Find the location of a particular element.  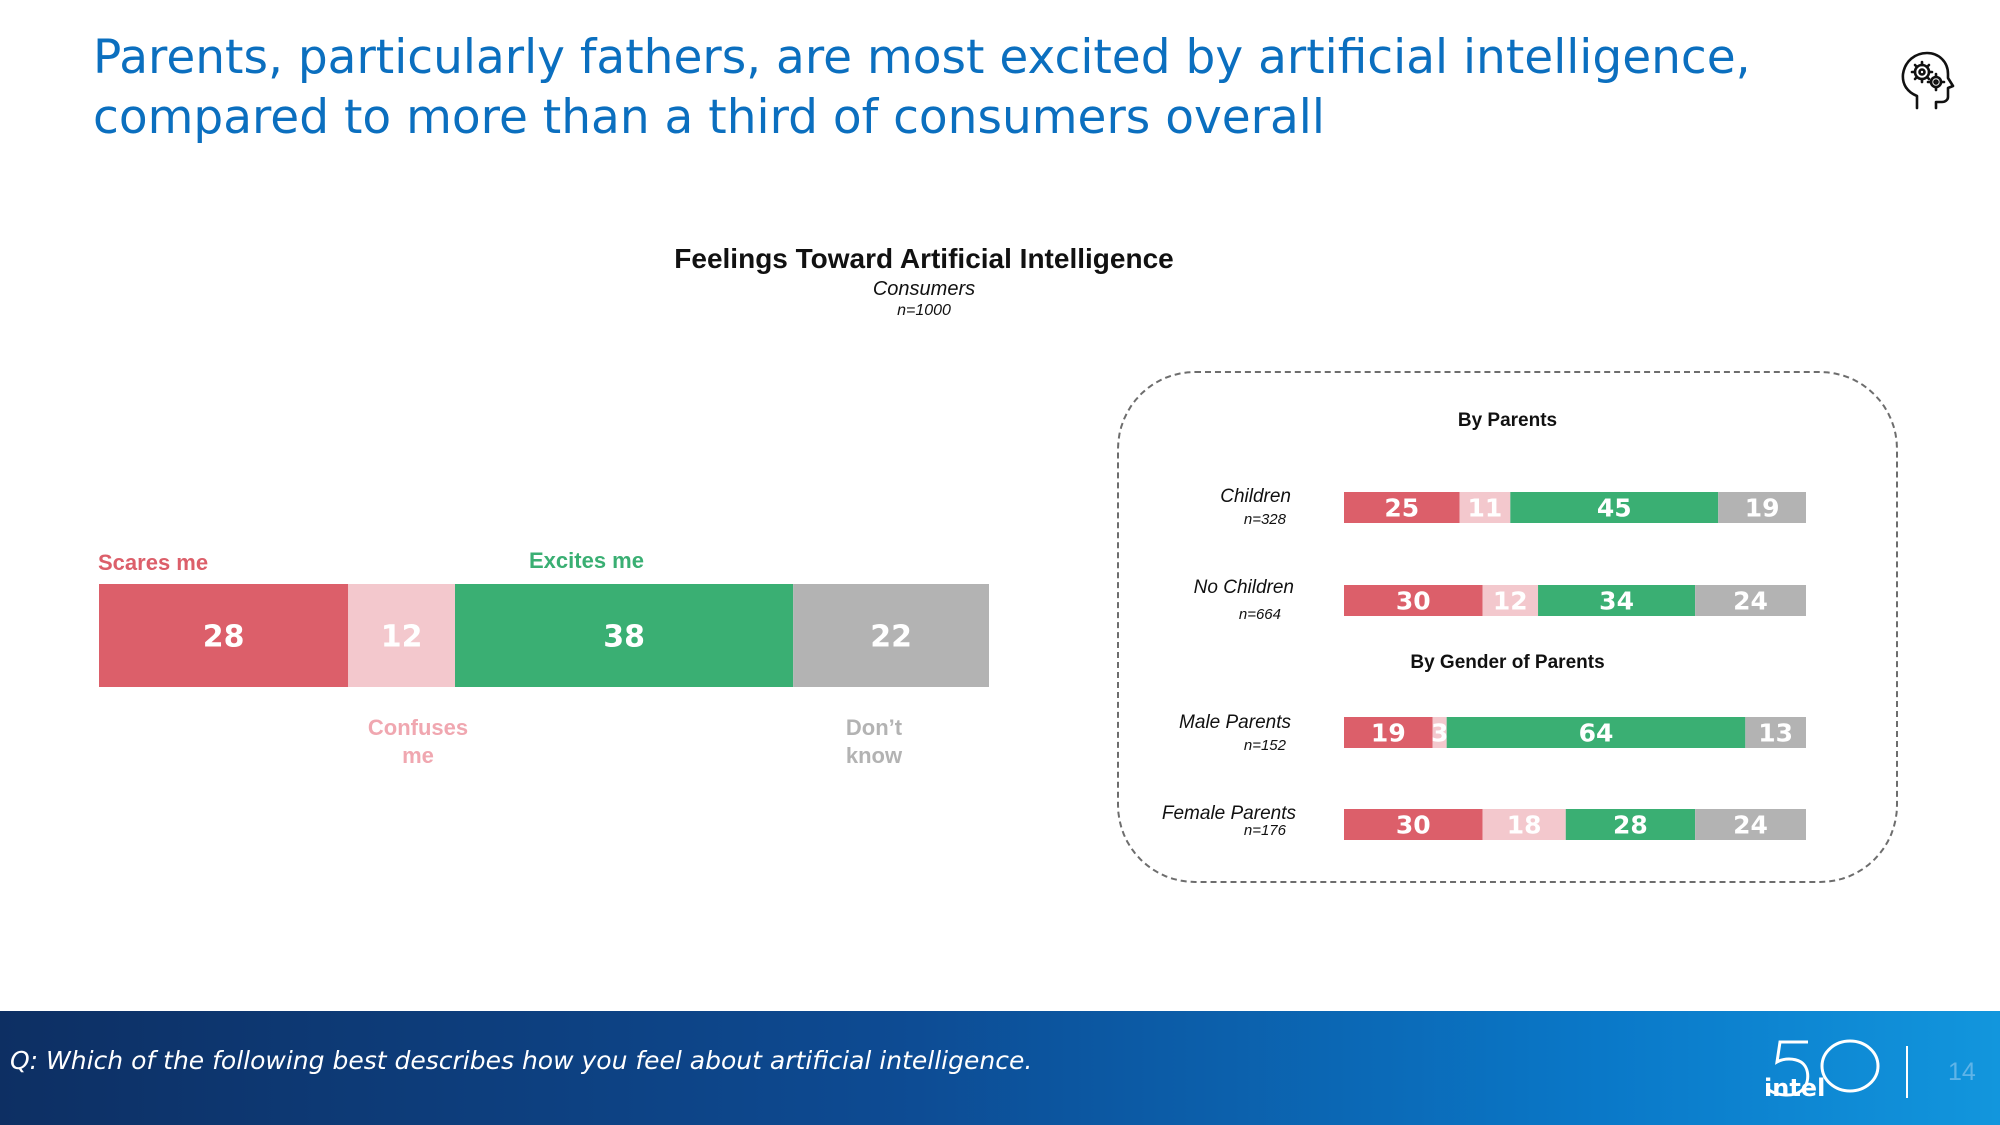

bar-female-parents-segment-confuses-me is located at coordinates (1524, 824).